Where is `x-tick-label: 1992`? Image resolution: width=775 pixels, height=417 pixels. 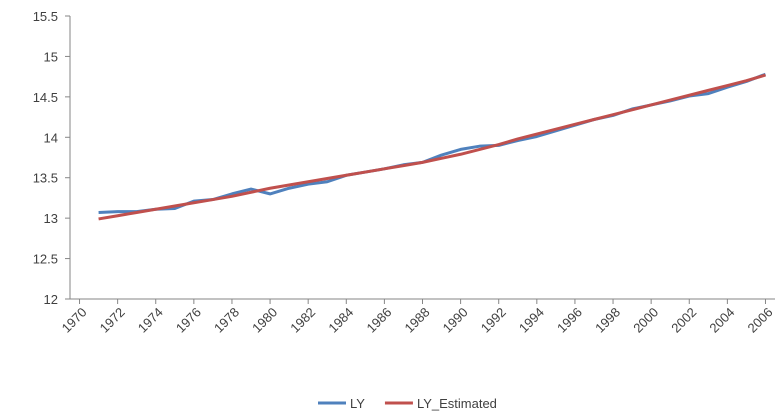 x-tick-label: 1992 is located at coordinates (493, 320).